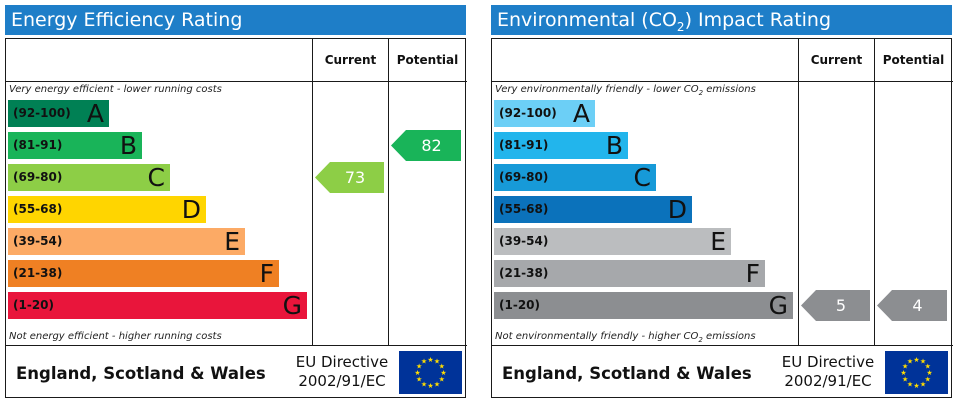 This screenshot has height=404, width=957. What do you see at coordinates (722, 345) in the screenshot?
I see `footer-divider` at bounding box center [722, 345].